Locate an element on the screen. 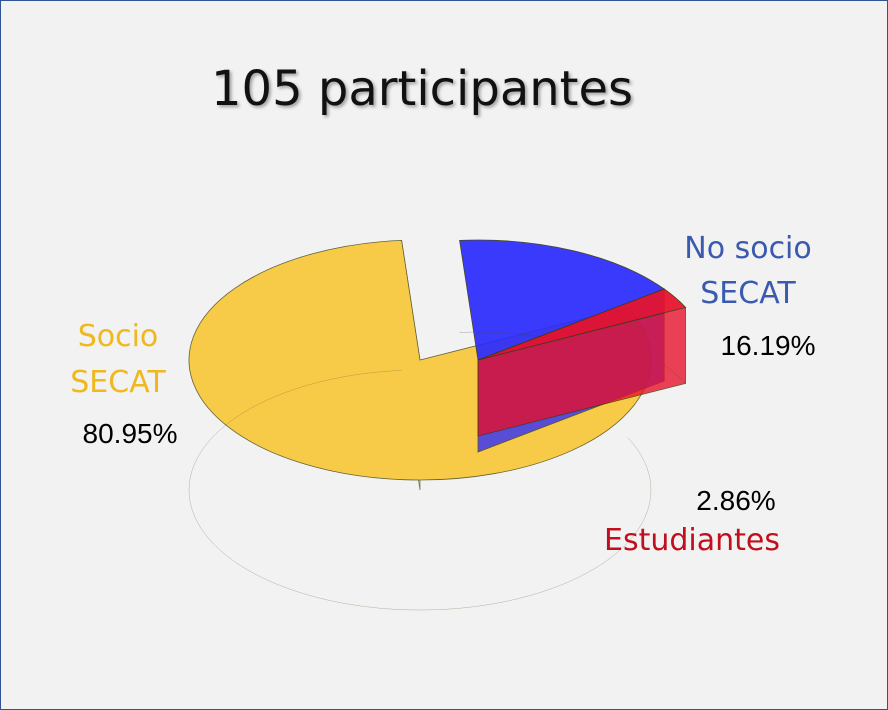  chart-title: 105 participantes is located at coordinates (422, 89).